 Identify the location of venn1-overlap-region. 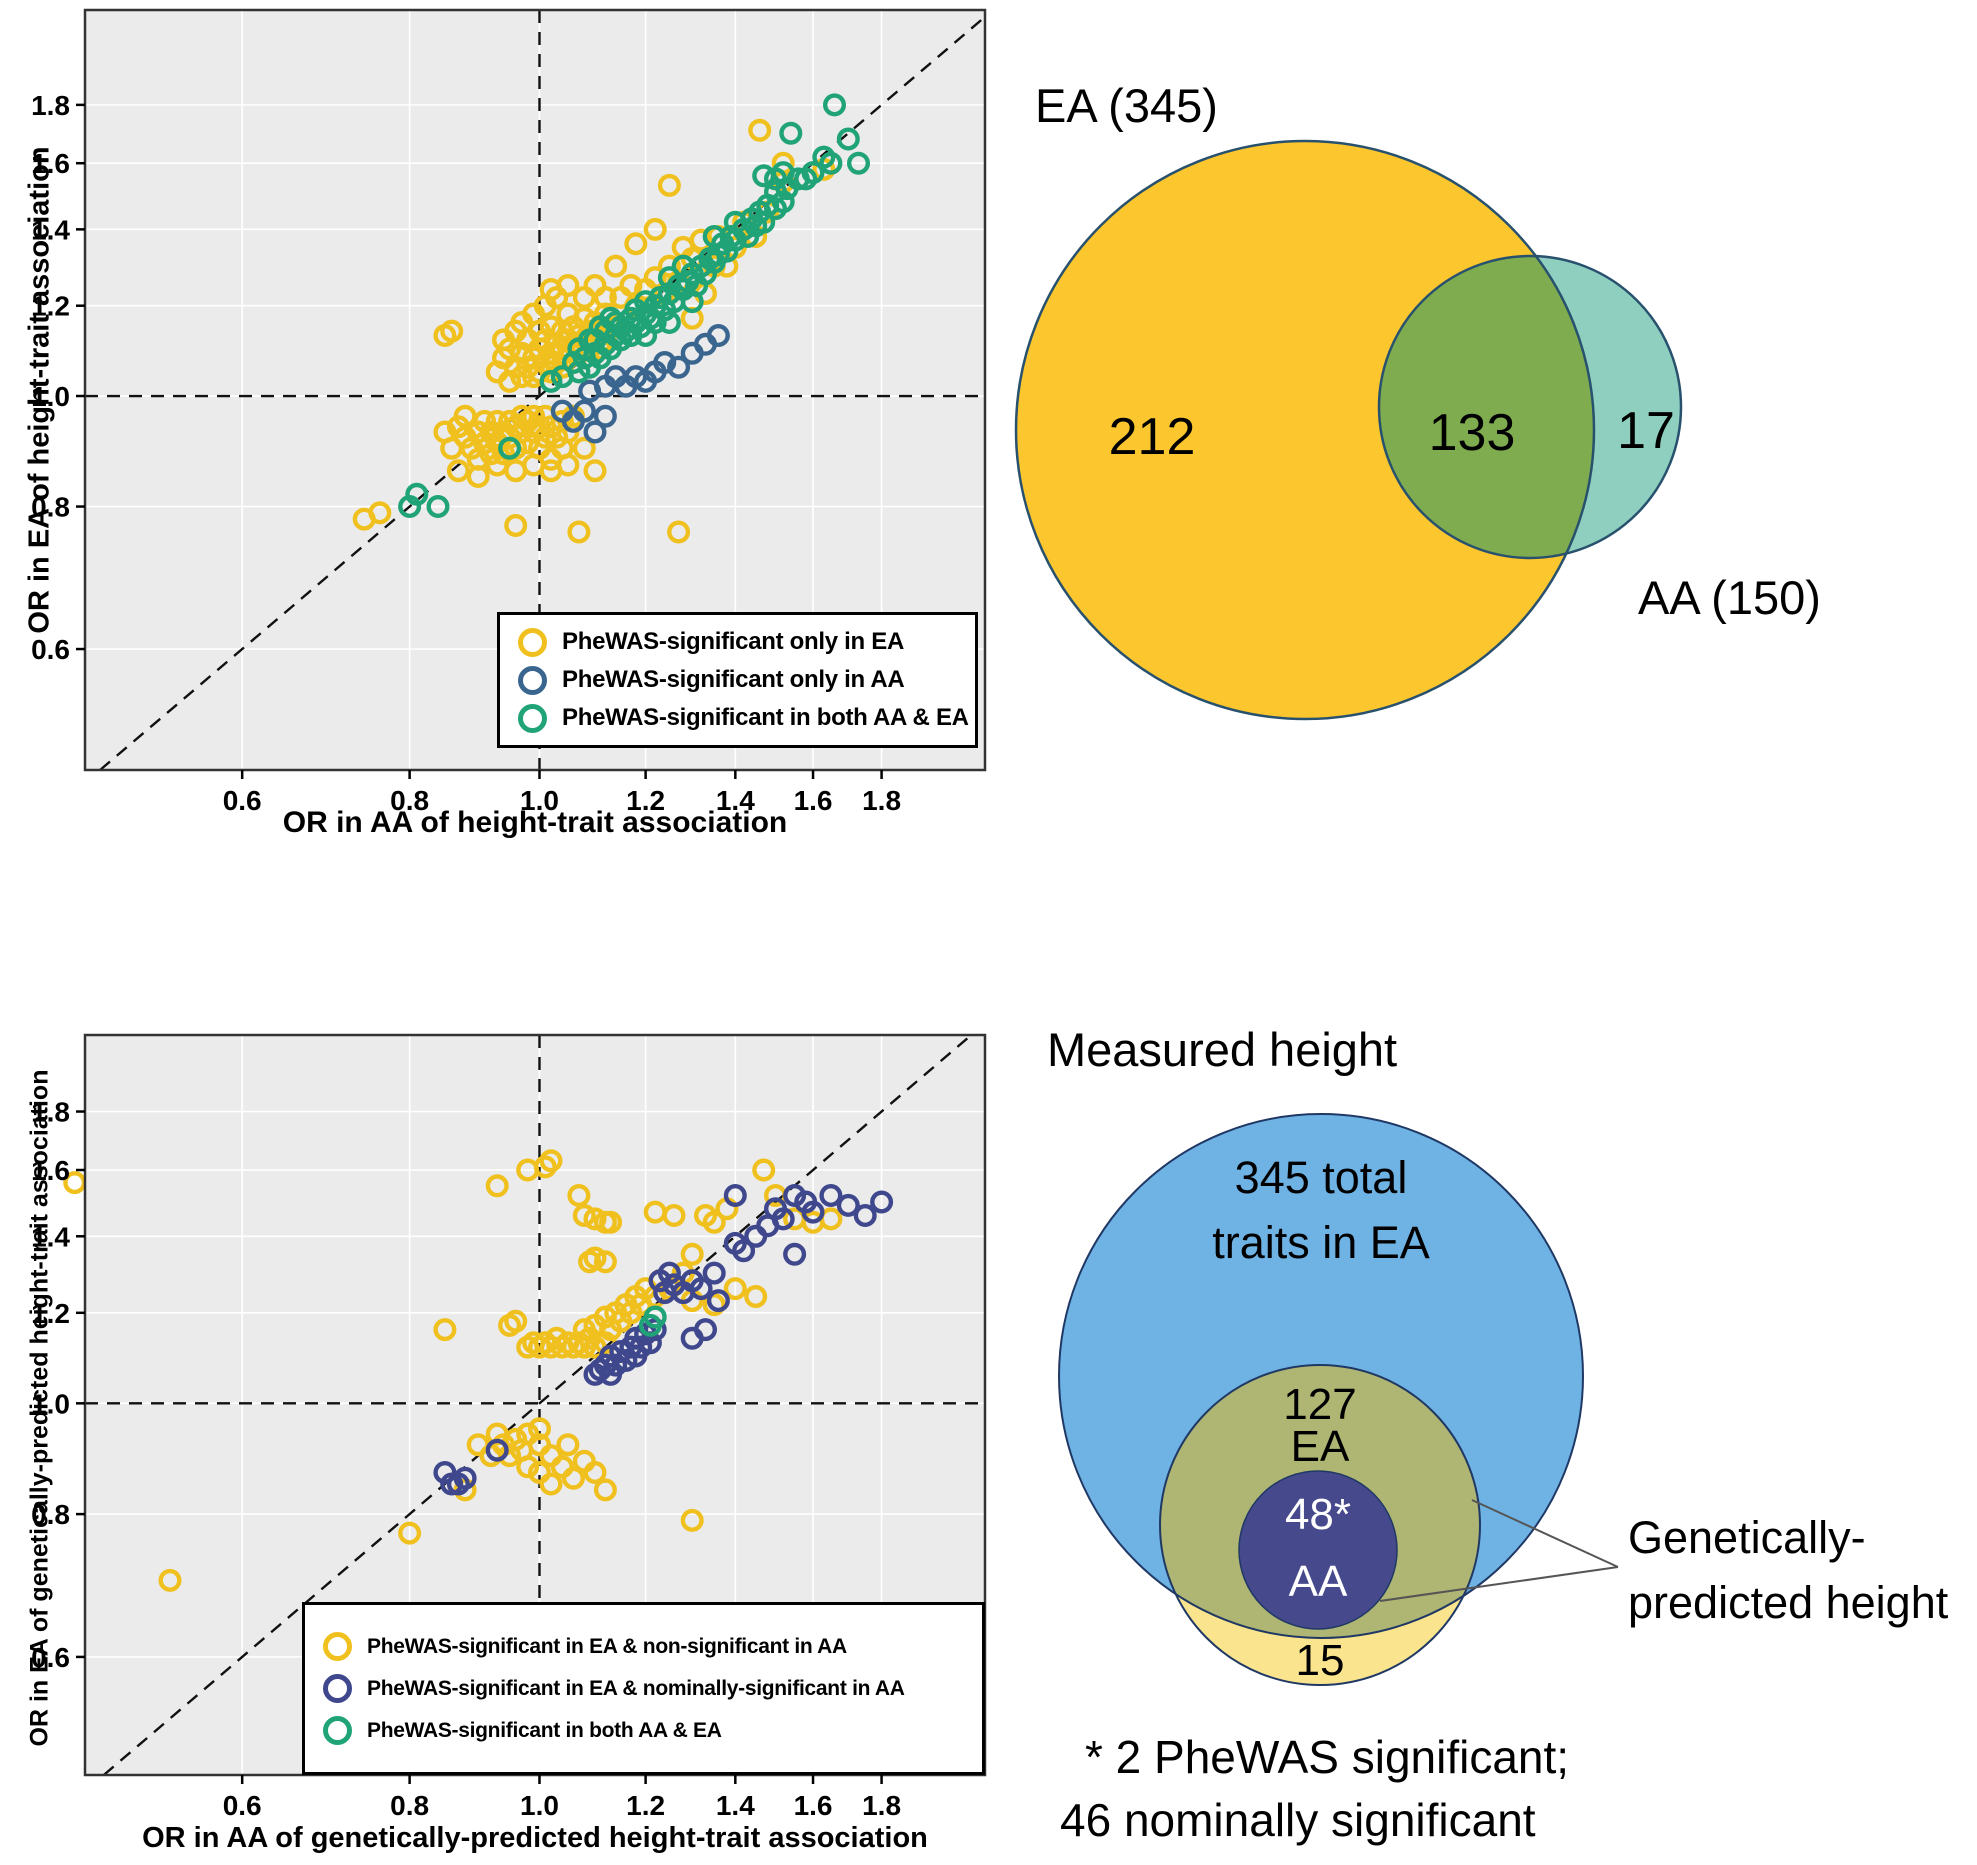
(1486, 407).